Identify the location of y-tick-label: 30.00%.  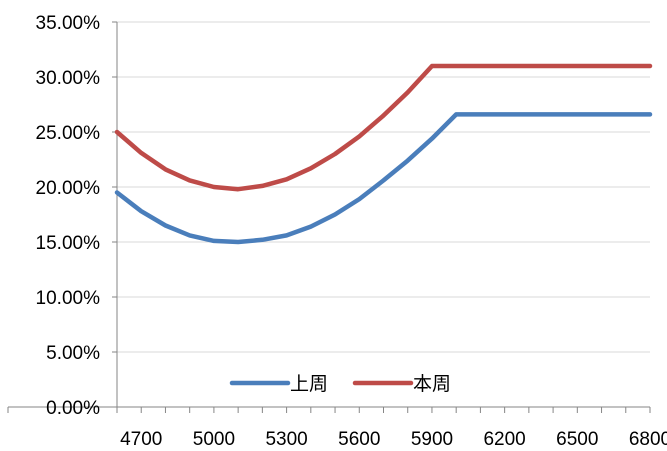
(68, 78).